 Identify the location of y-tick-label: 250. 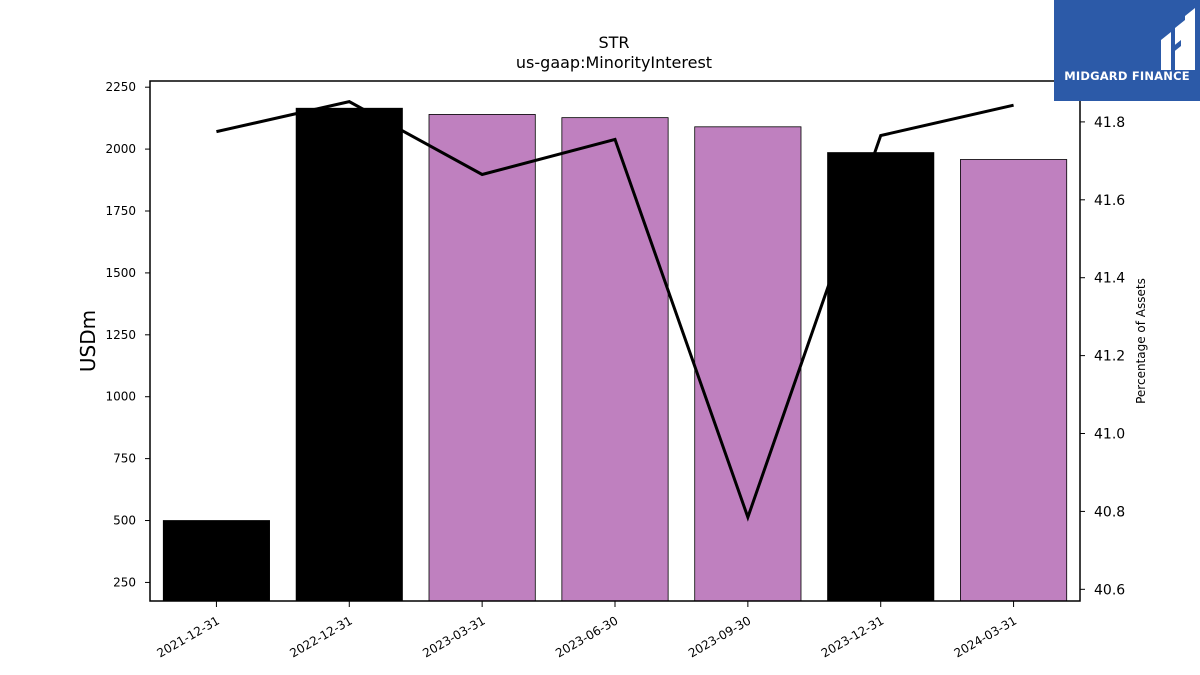
(124, 582).